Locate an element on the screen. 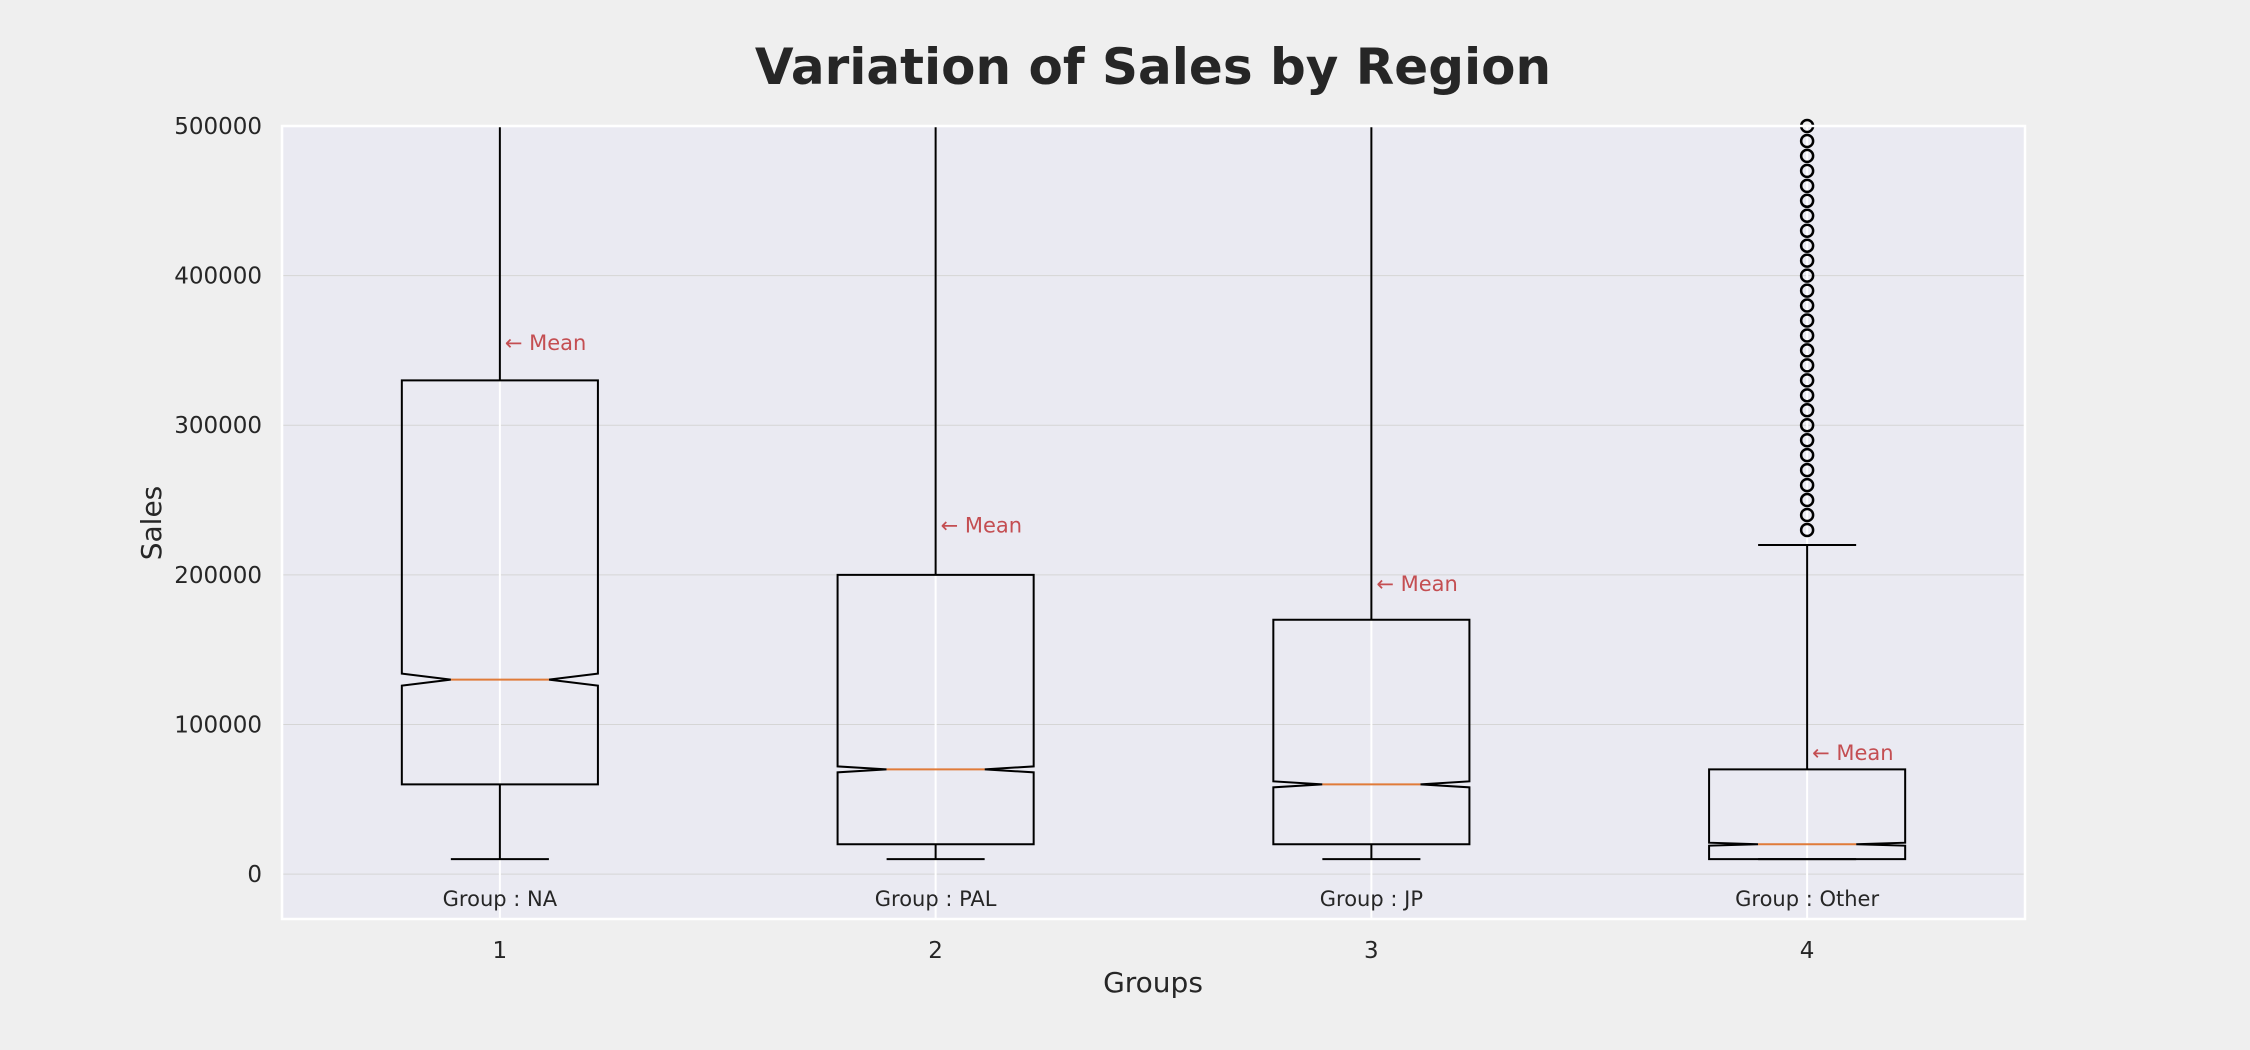 The image size is (2250, 1050). group-label: Group : NA is located at coordinates (500, 899).